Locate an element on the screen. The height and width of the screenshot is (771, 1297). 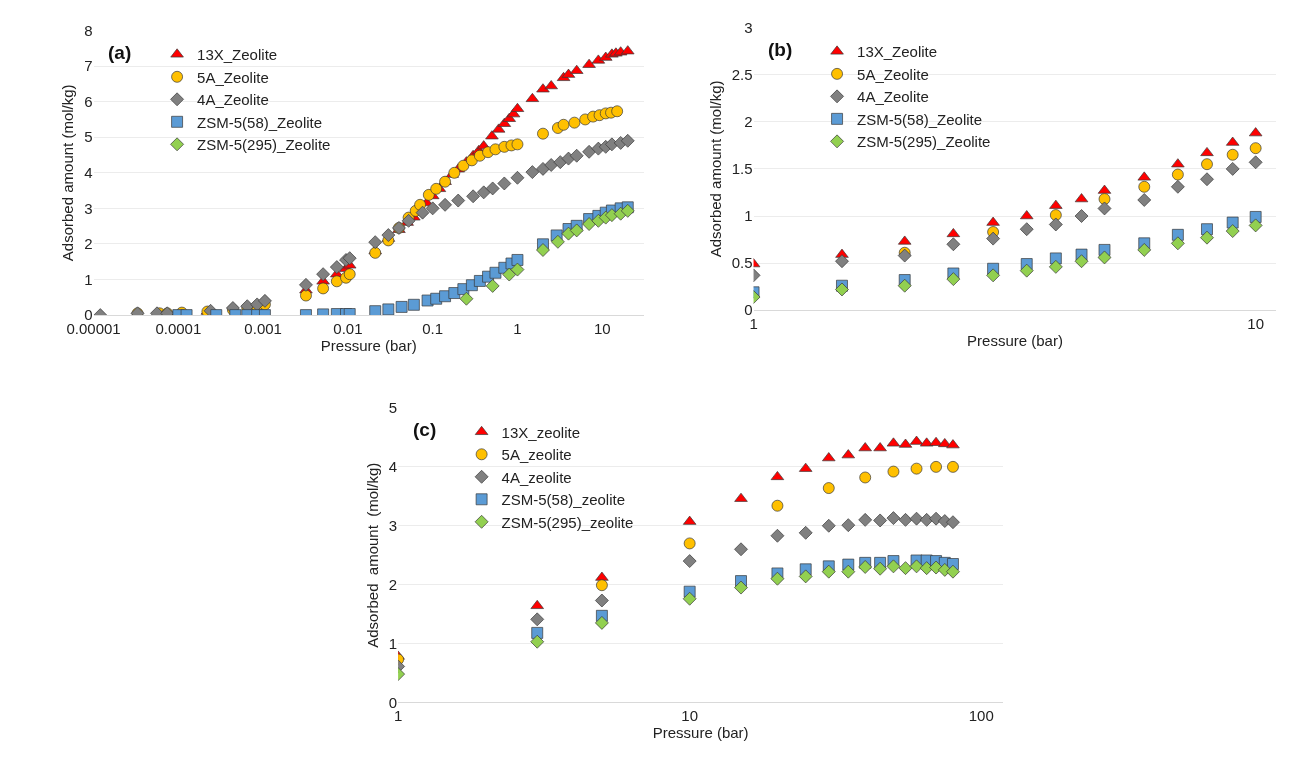
y-tick-label: 2.5 is located at coordinates (742, 74).